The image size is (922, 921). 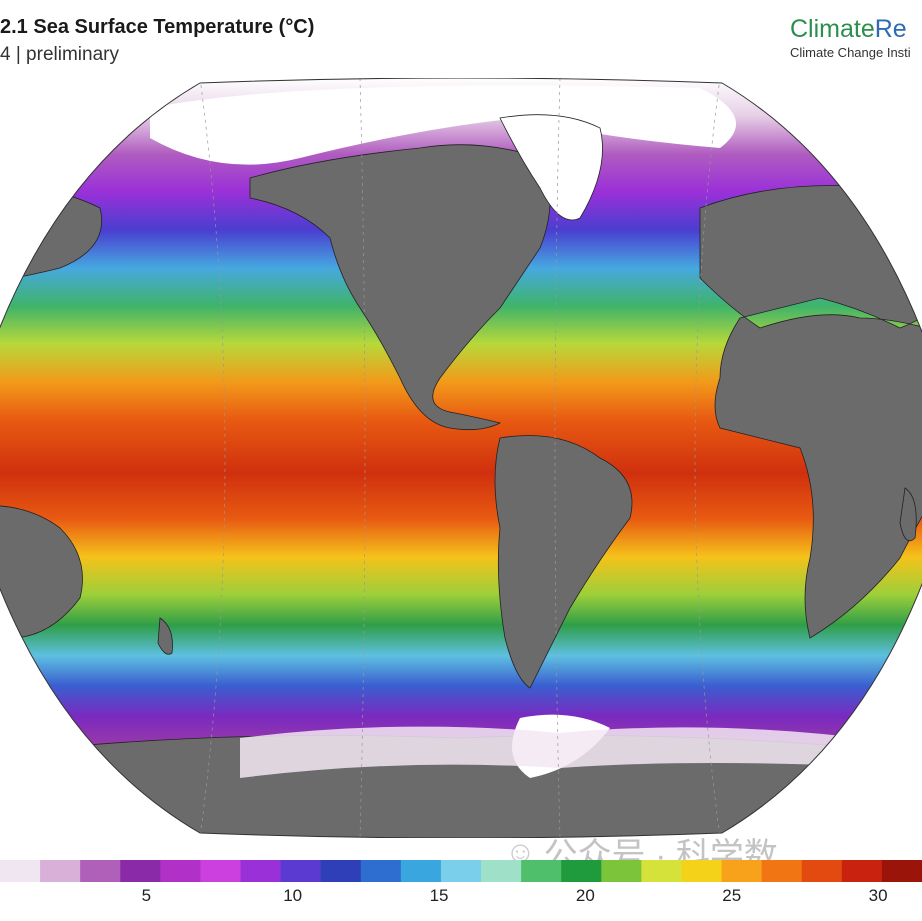 I want to click on brand-name-part1: Climate, so click(x=832, y=29).